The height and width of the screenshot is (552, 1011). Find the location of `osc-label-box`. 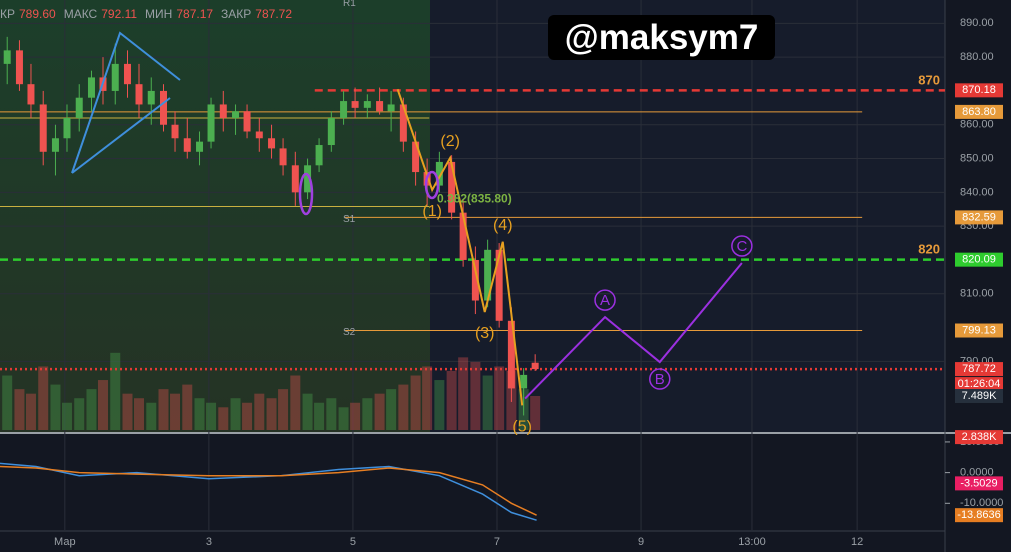

osc-label-box is located at coordinates (979, 515).